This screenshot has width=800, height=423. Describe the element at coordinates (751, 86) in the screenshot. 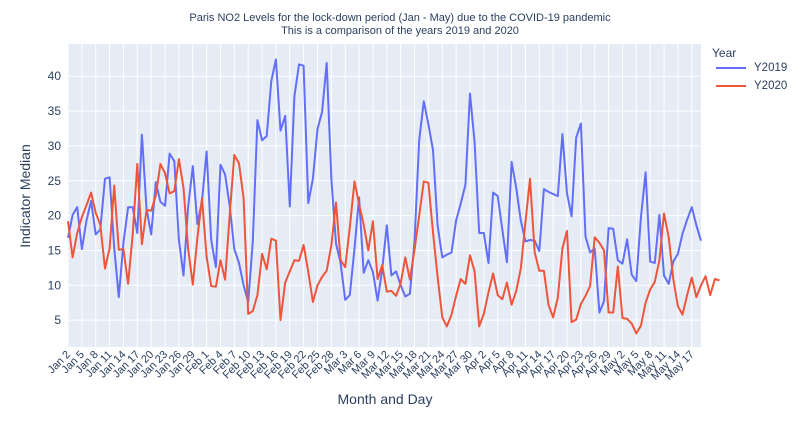

I see `legend-item-y2020: Y2020` at that location.